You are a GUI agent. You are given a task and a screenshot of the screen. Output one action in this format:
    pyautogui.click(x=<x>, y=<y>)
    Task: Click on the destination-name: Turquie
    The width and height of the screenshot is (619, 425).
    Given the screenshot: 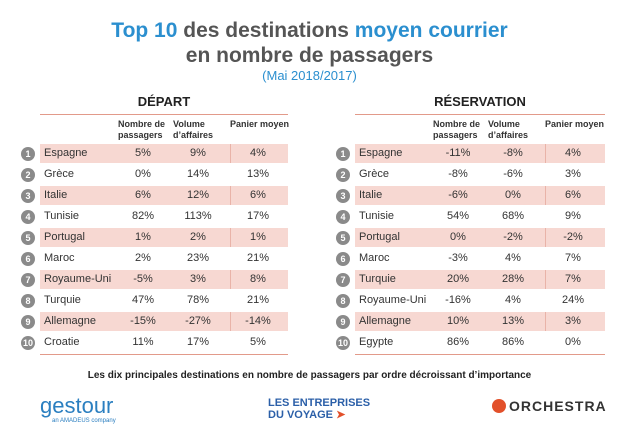 What is the action you would take?
    pyautogui.click(x=377, y=279)
    